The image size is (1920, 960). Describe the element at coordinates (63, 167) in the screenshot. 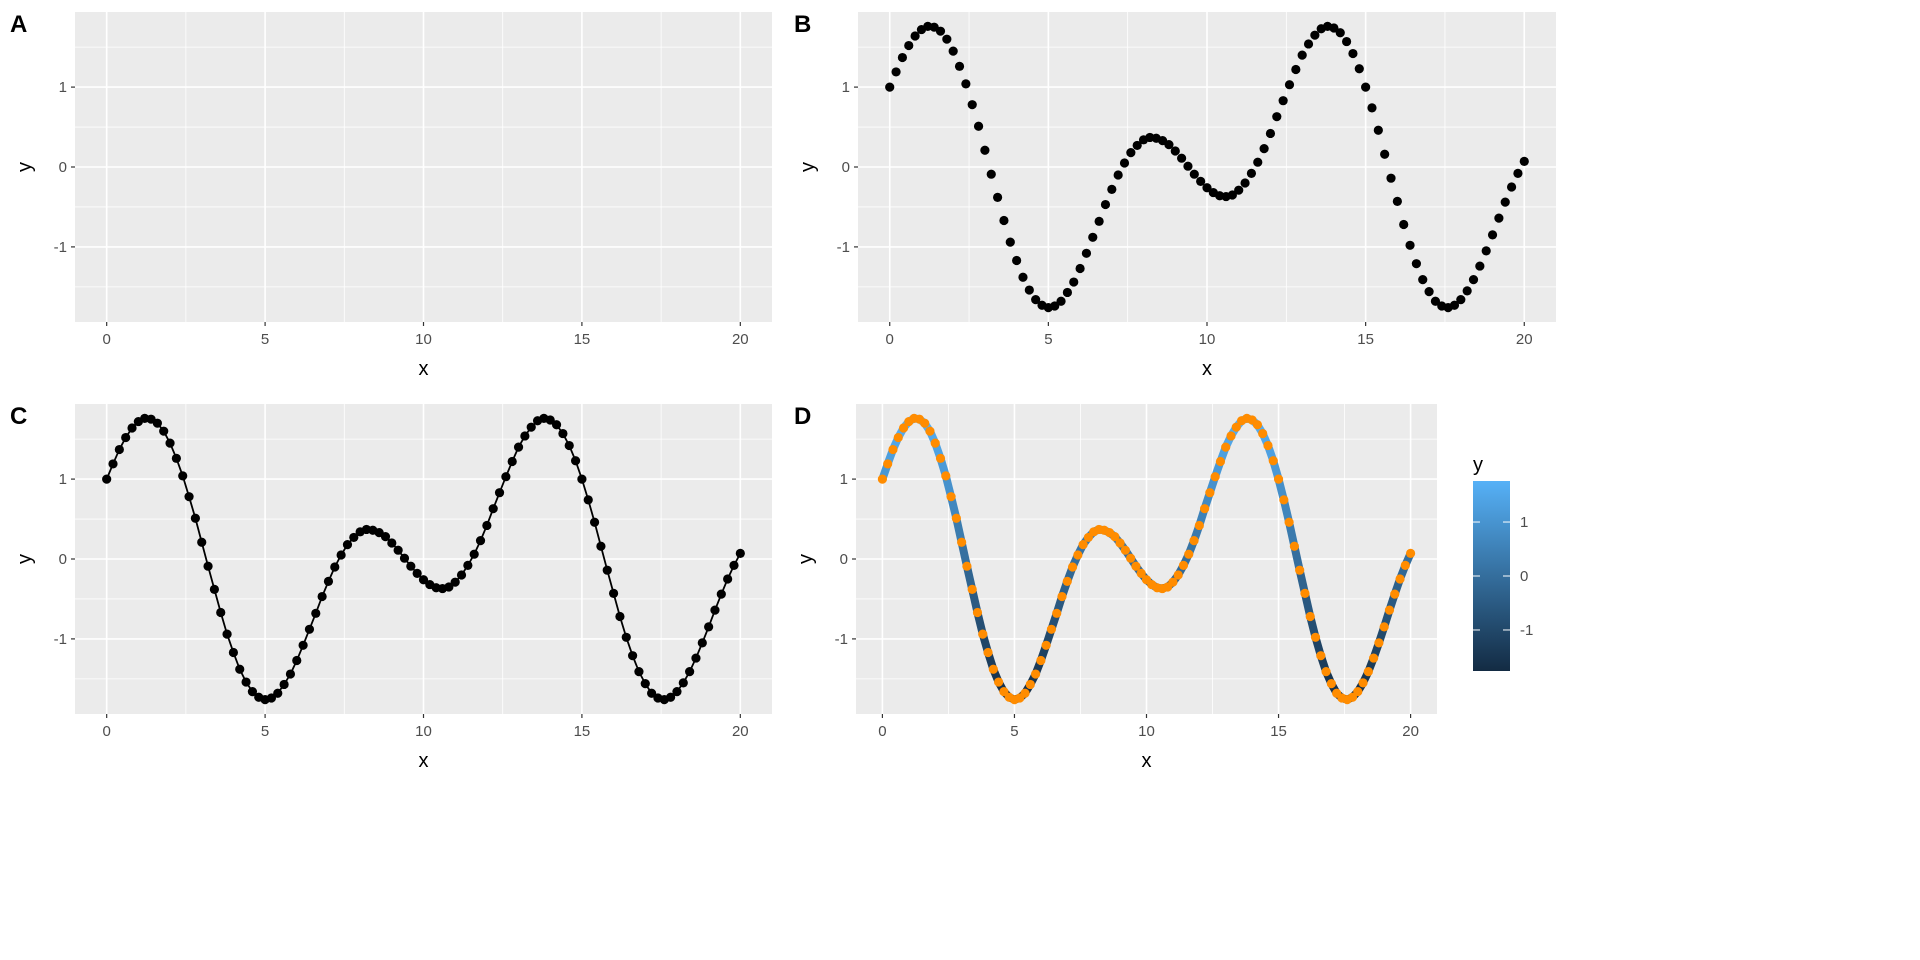

I see `y-tick-label: 0` at that location.